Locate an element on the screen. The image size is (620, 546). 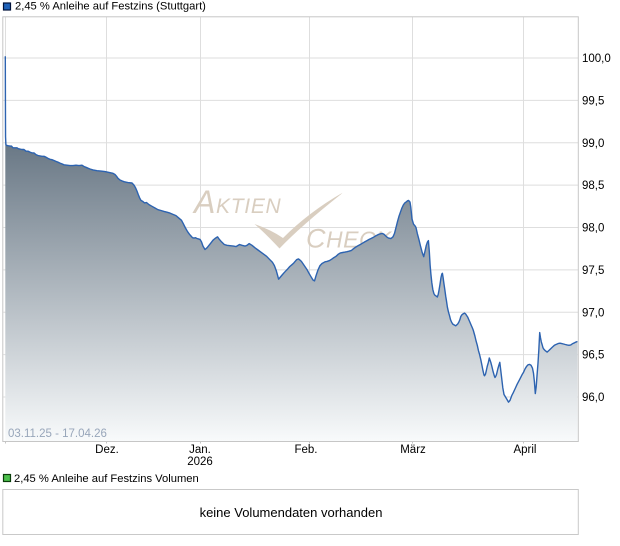
svg-text: keine Volumendaten vorhanden is located at coordinates (291, 512).